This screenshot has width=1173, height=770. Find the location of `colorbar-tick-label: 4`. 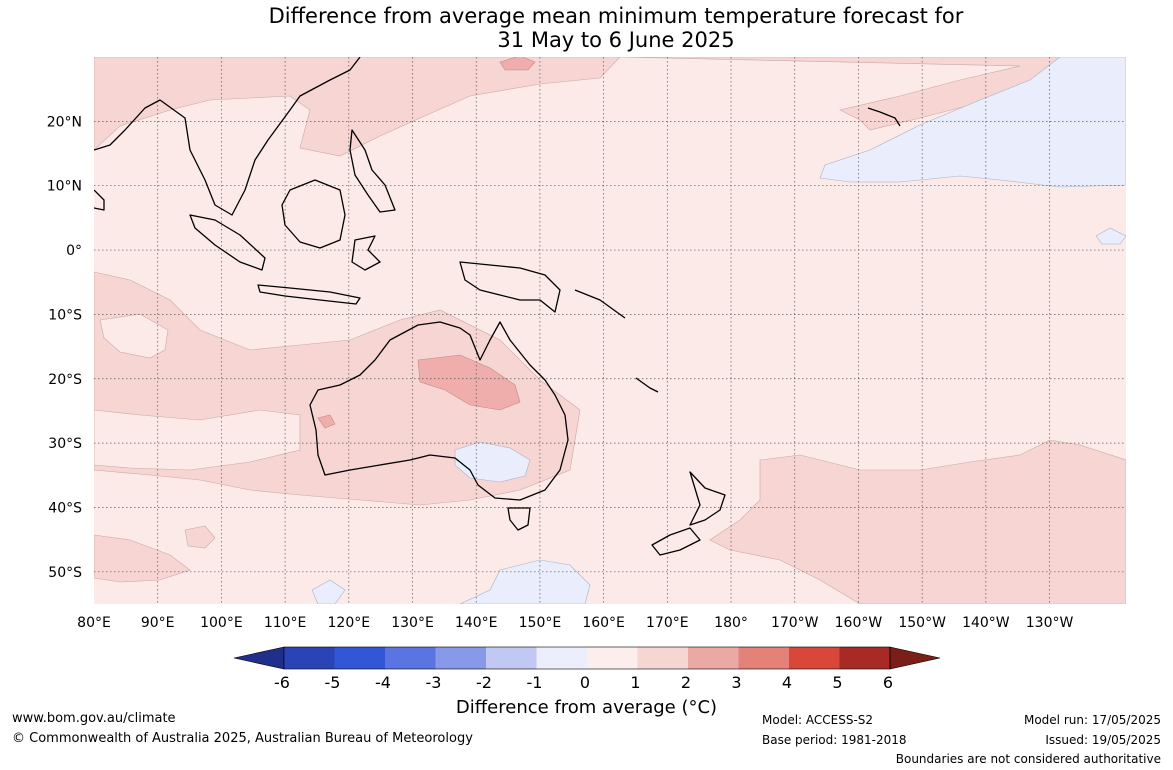

colorbar-tick-label: 4 is located at coordinates (787, 682).